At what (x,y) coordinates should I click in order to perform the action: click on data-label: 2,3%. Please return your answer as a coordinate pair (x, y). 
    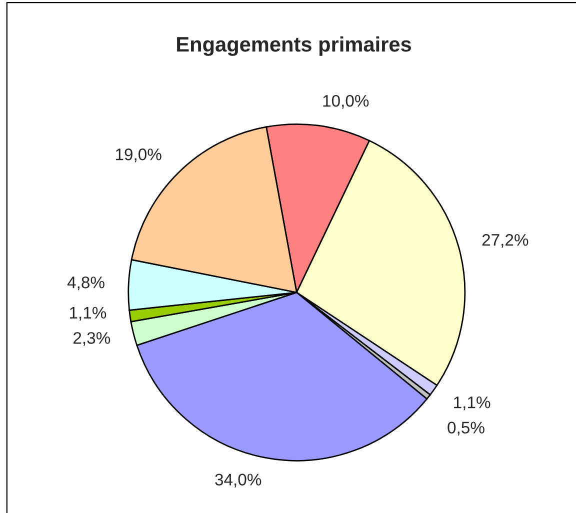
    Looking at the image, I should click on (92, 339).